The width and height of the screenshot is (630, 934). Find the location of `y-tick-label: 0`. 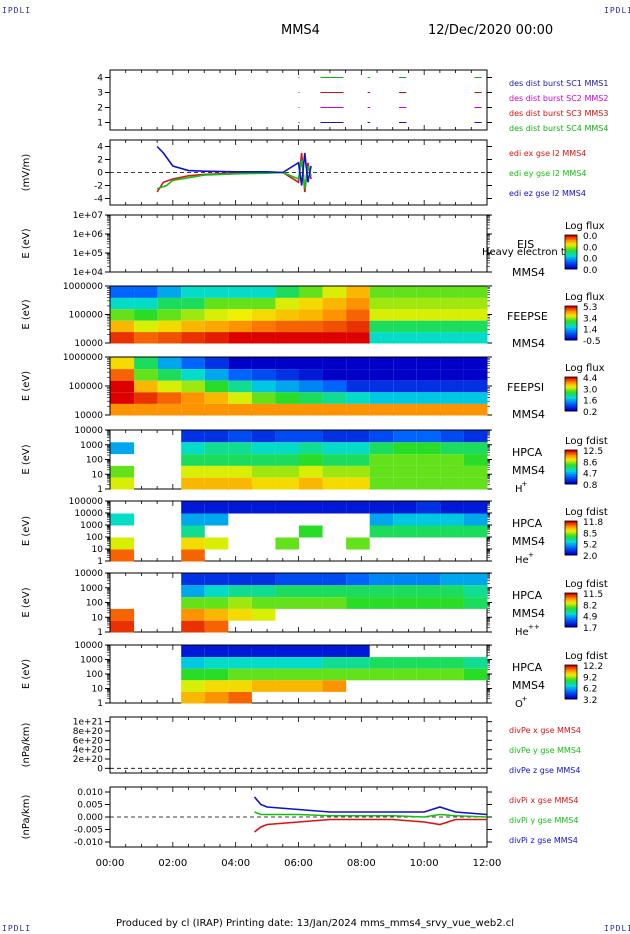

y-tick-label: 0 is located at coordinates (100, 174).